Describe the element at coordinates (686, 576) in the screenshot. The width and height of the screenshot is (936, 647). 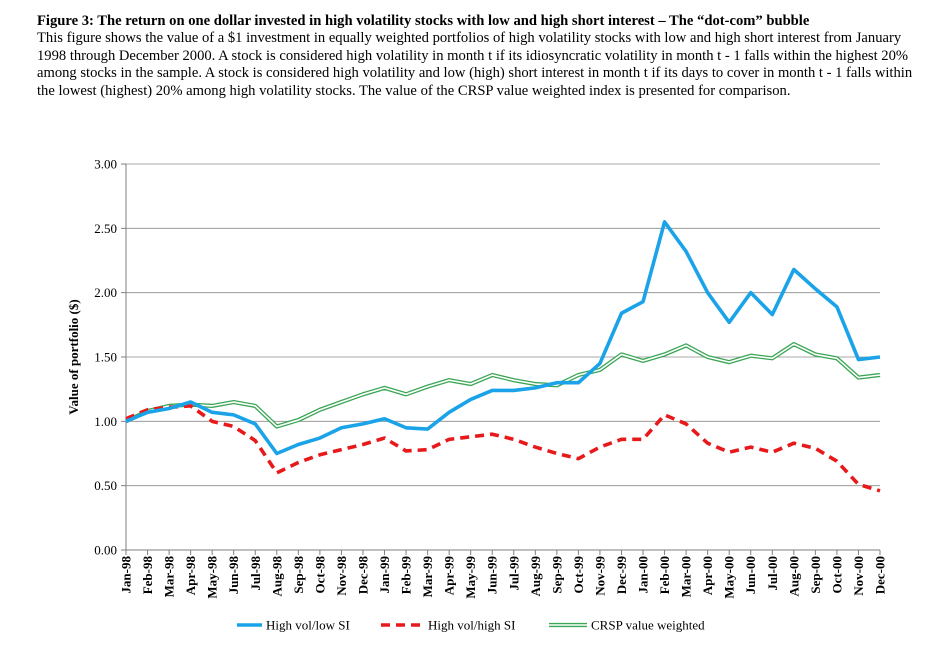
I see `x-tick-label: Mar-00` at that location.